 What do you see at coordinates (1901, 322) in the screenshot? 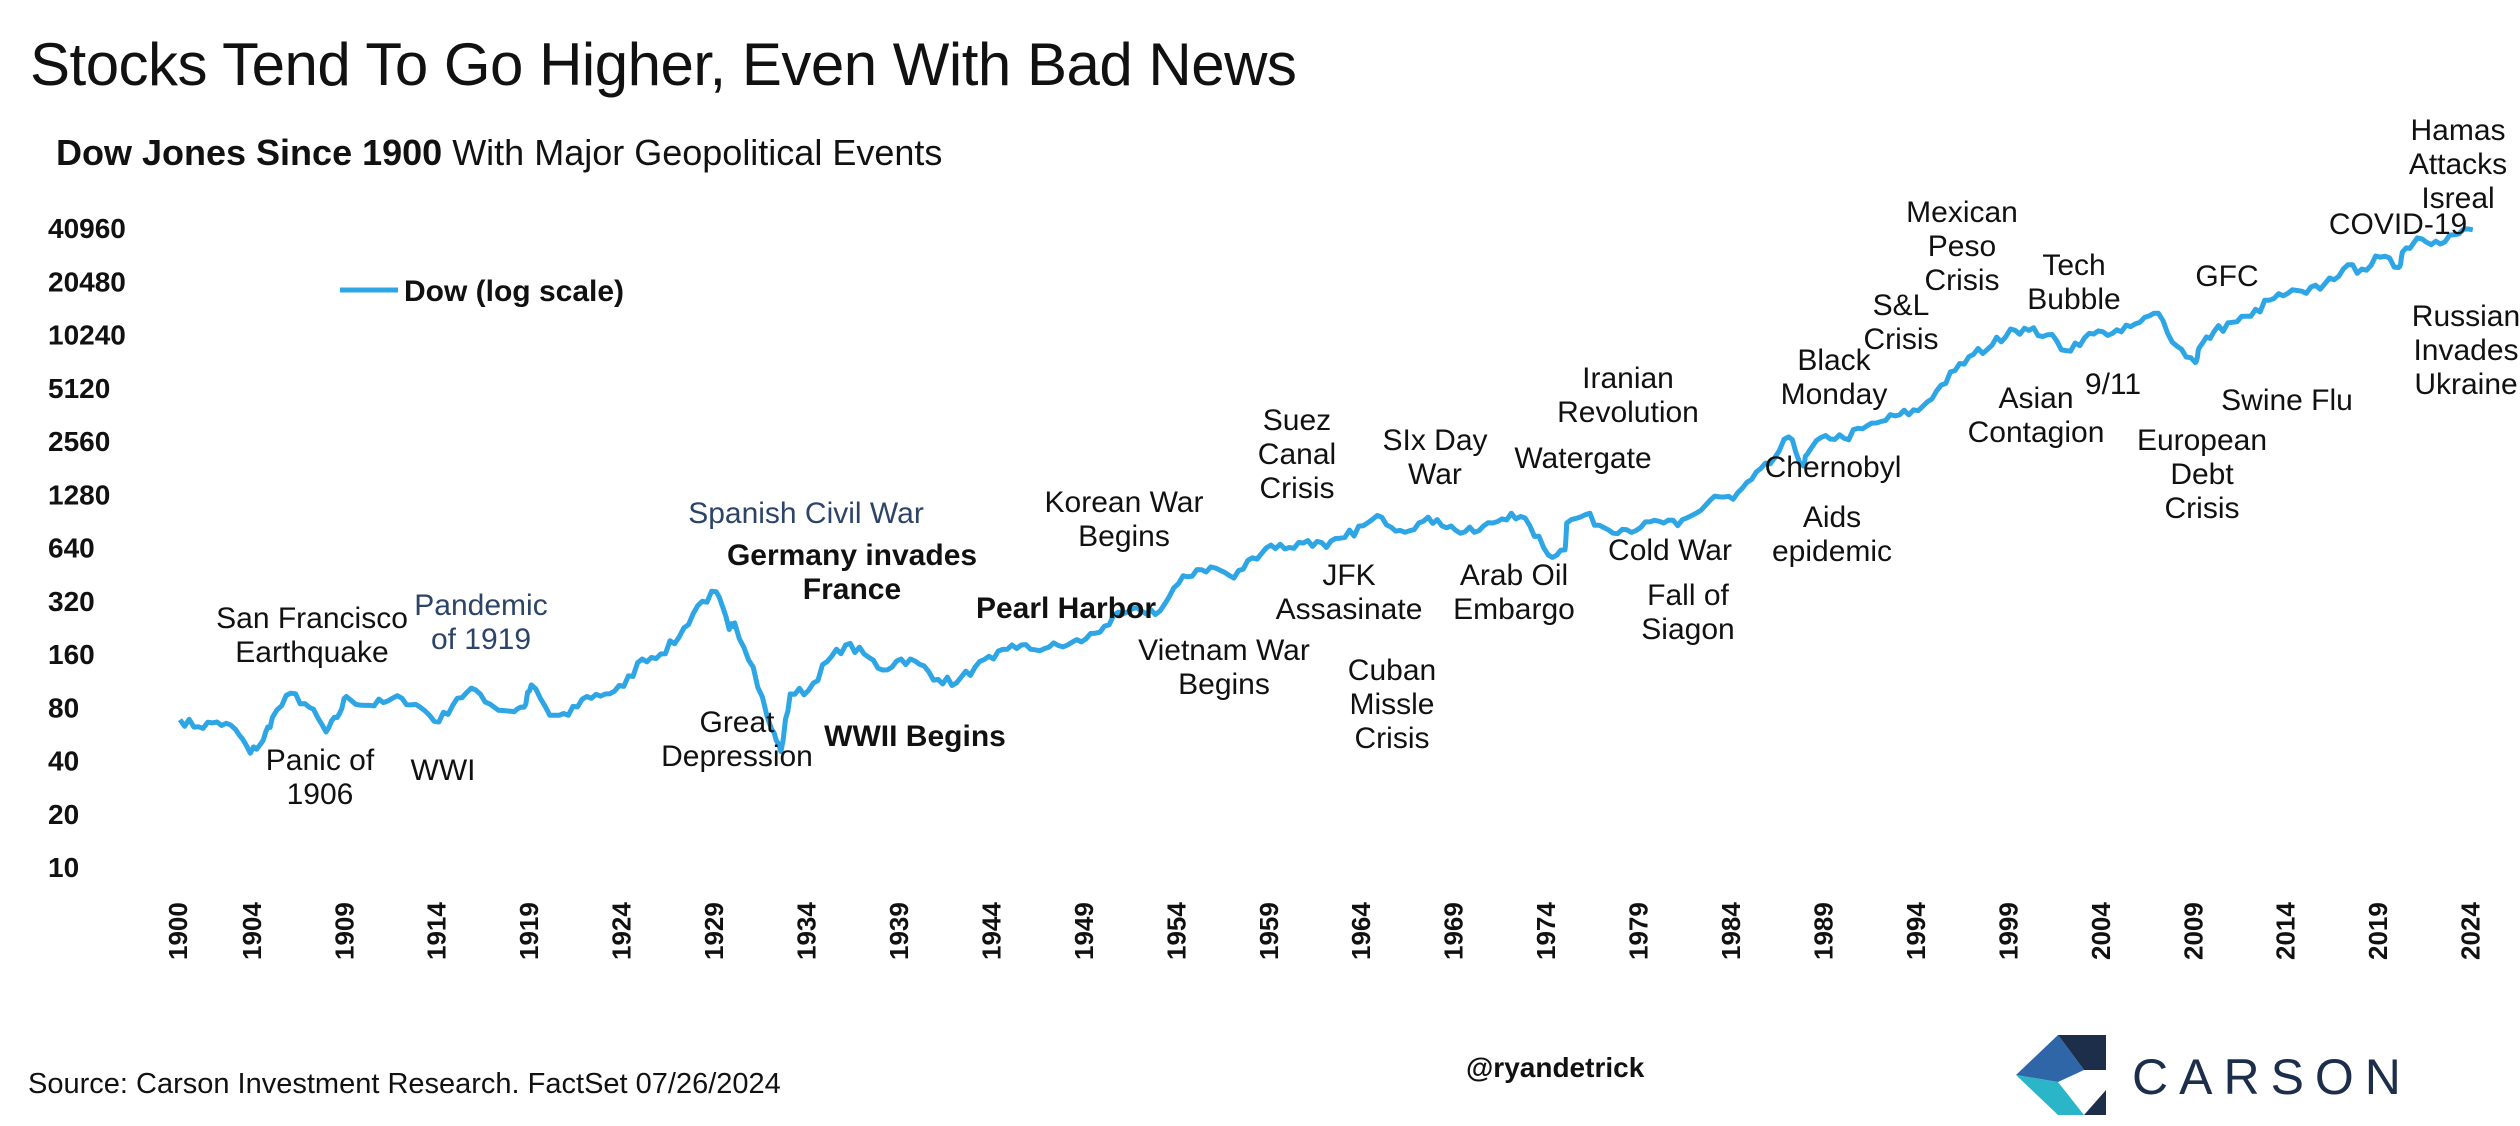
I see `event-annotation: S&L Crisis` at bounding box center [1901, 322].